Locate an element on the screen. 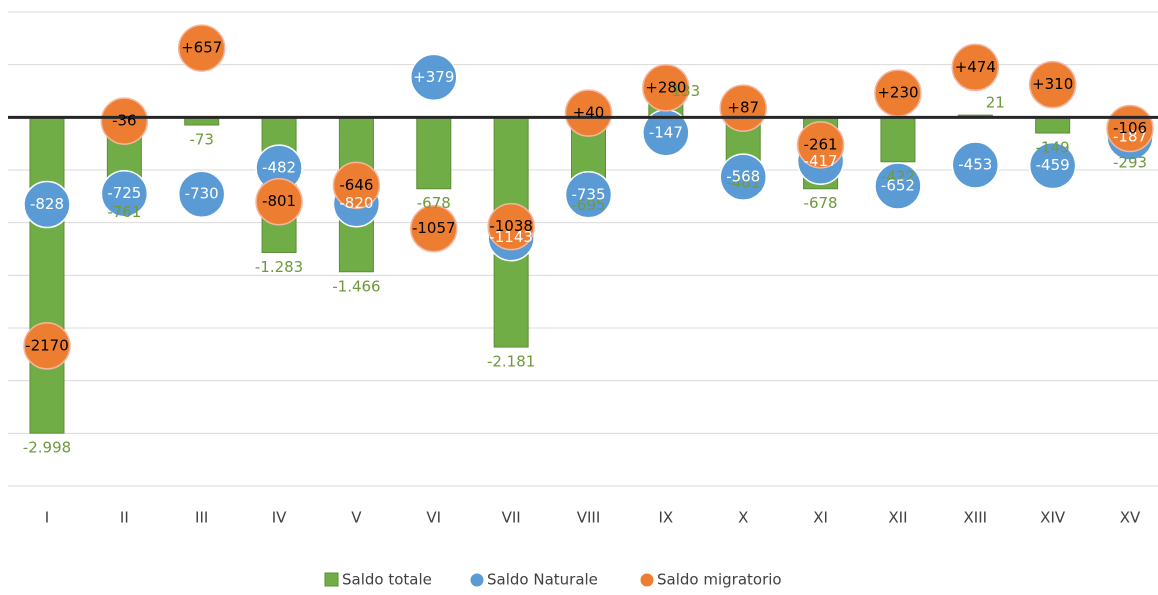  x-tick-label: III is located at coordinates (201, 518).